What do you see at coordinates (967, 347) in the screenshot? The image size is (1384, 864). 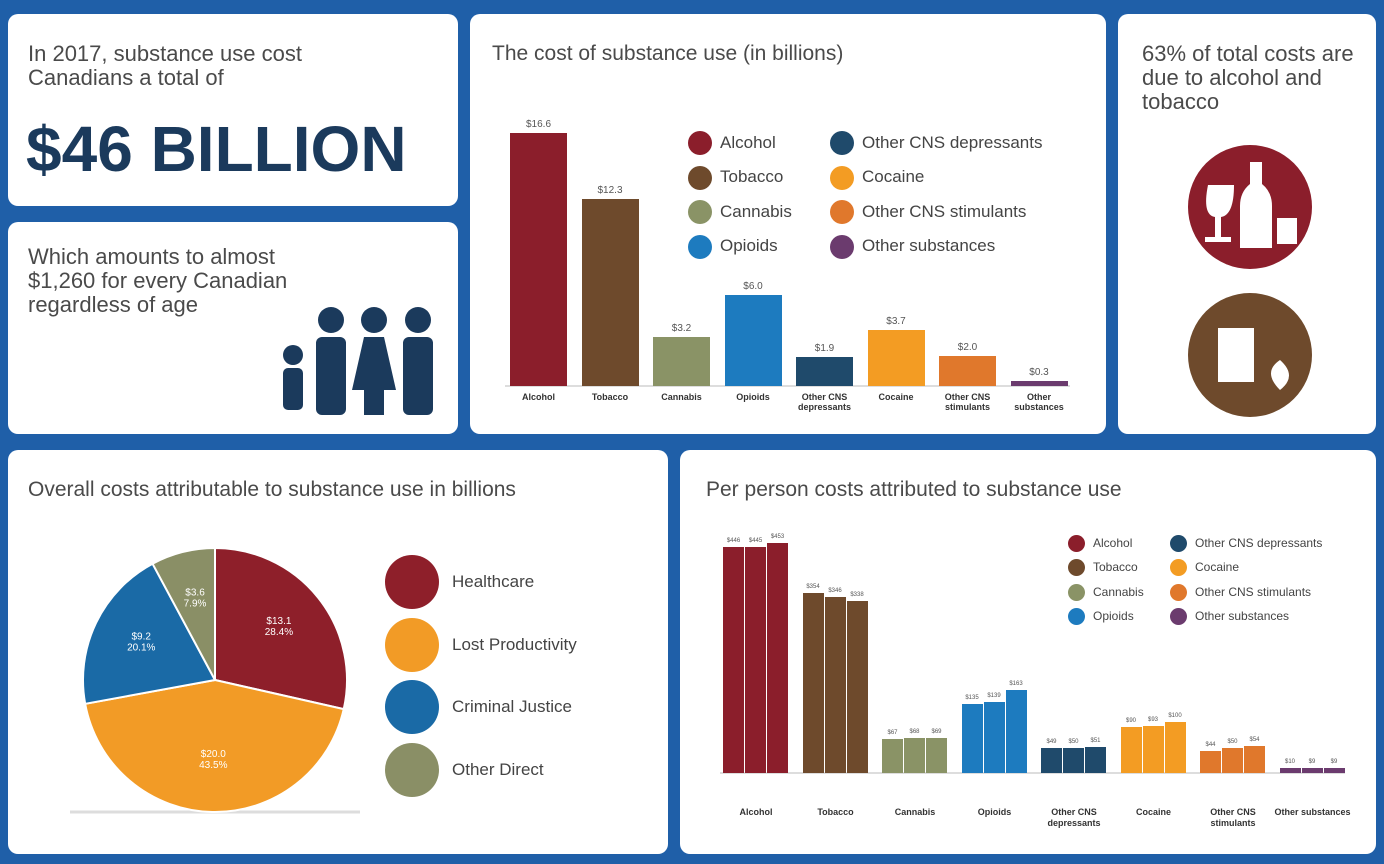 I see `value-label: $2.0` at bounding box center [967, 347].